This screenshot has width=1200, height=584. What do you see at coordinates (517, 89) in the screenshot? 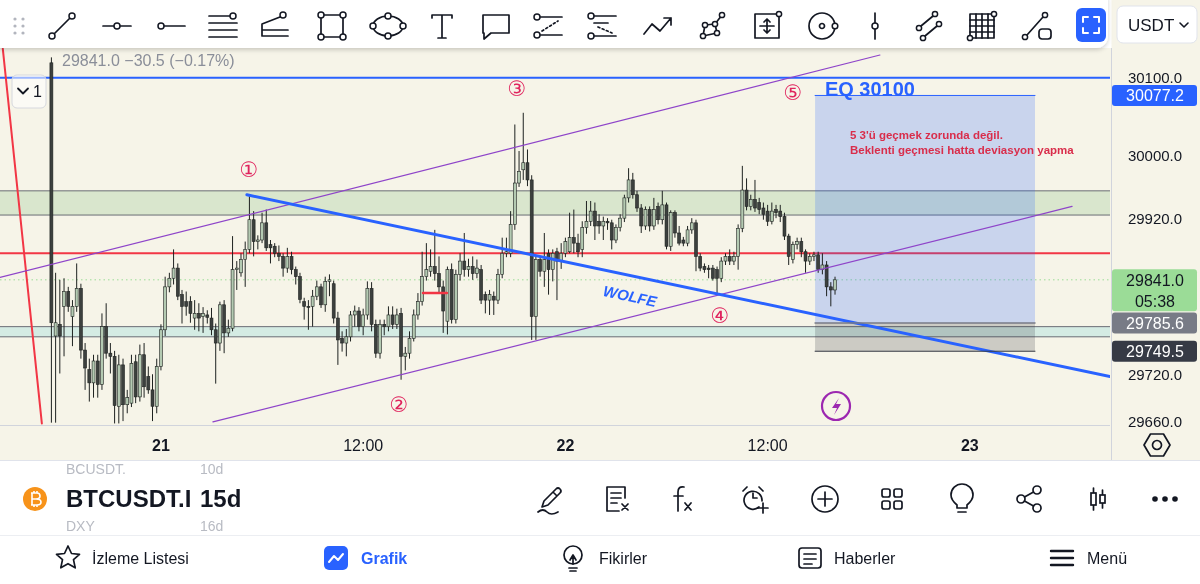
I see `annotation: ③` at bounding box center [517, 89].